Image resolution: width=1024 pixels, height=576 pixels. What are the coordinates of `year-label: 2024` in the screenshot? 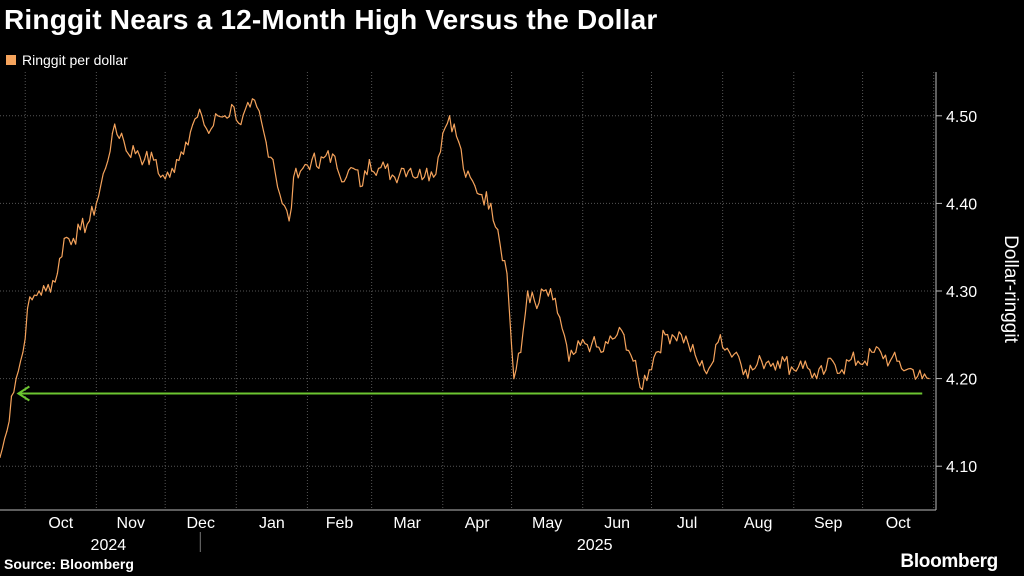 It's located at (109, 545).